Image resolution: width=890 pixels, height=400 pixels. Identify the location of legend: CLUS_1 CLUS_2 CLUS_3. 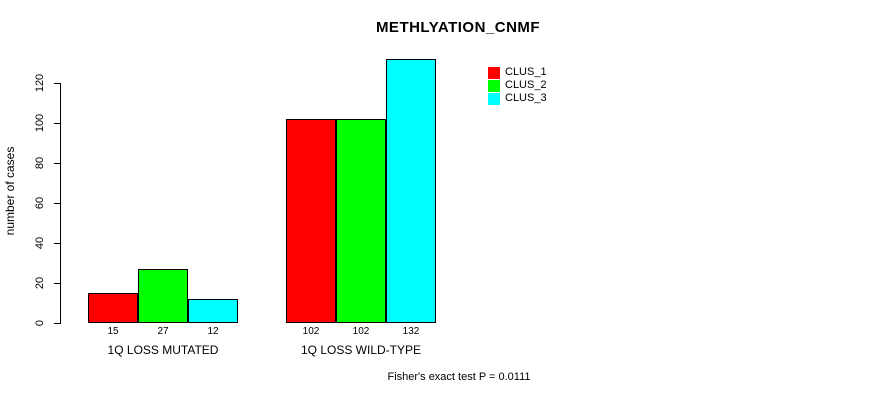
(517, 85).